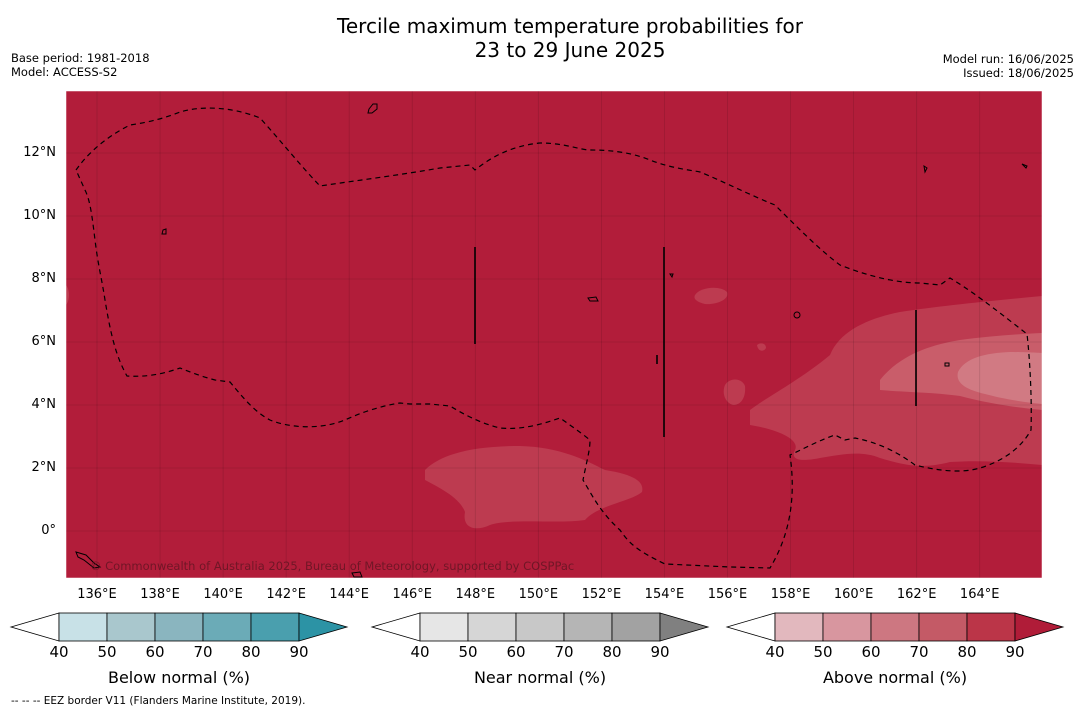  I want to click on longitude-tick-label: 164°E, so click(979, 594).